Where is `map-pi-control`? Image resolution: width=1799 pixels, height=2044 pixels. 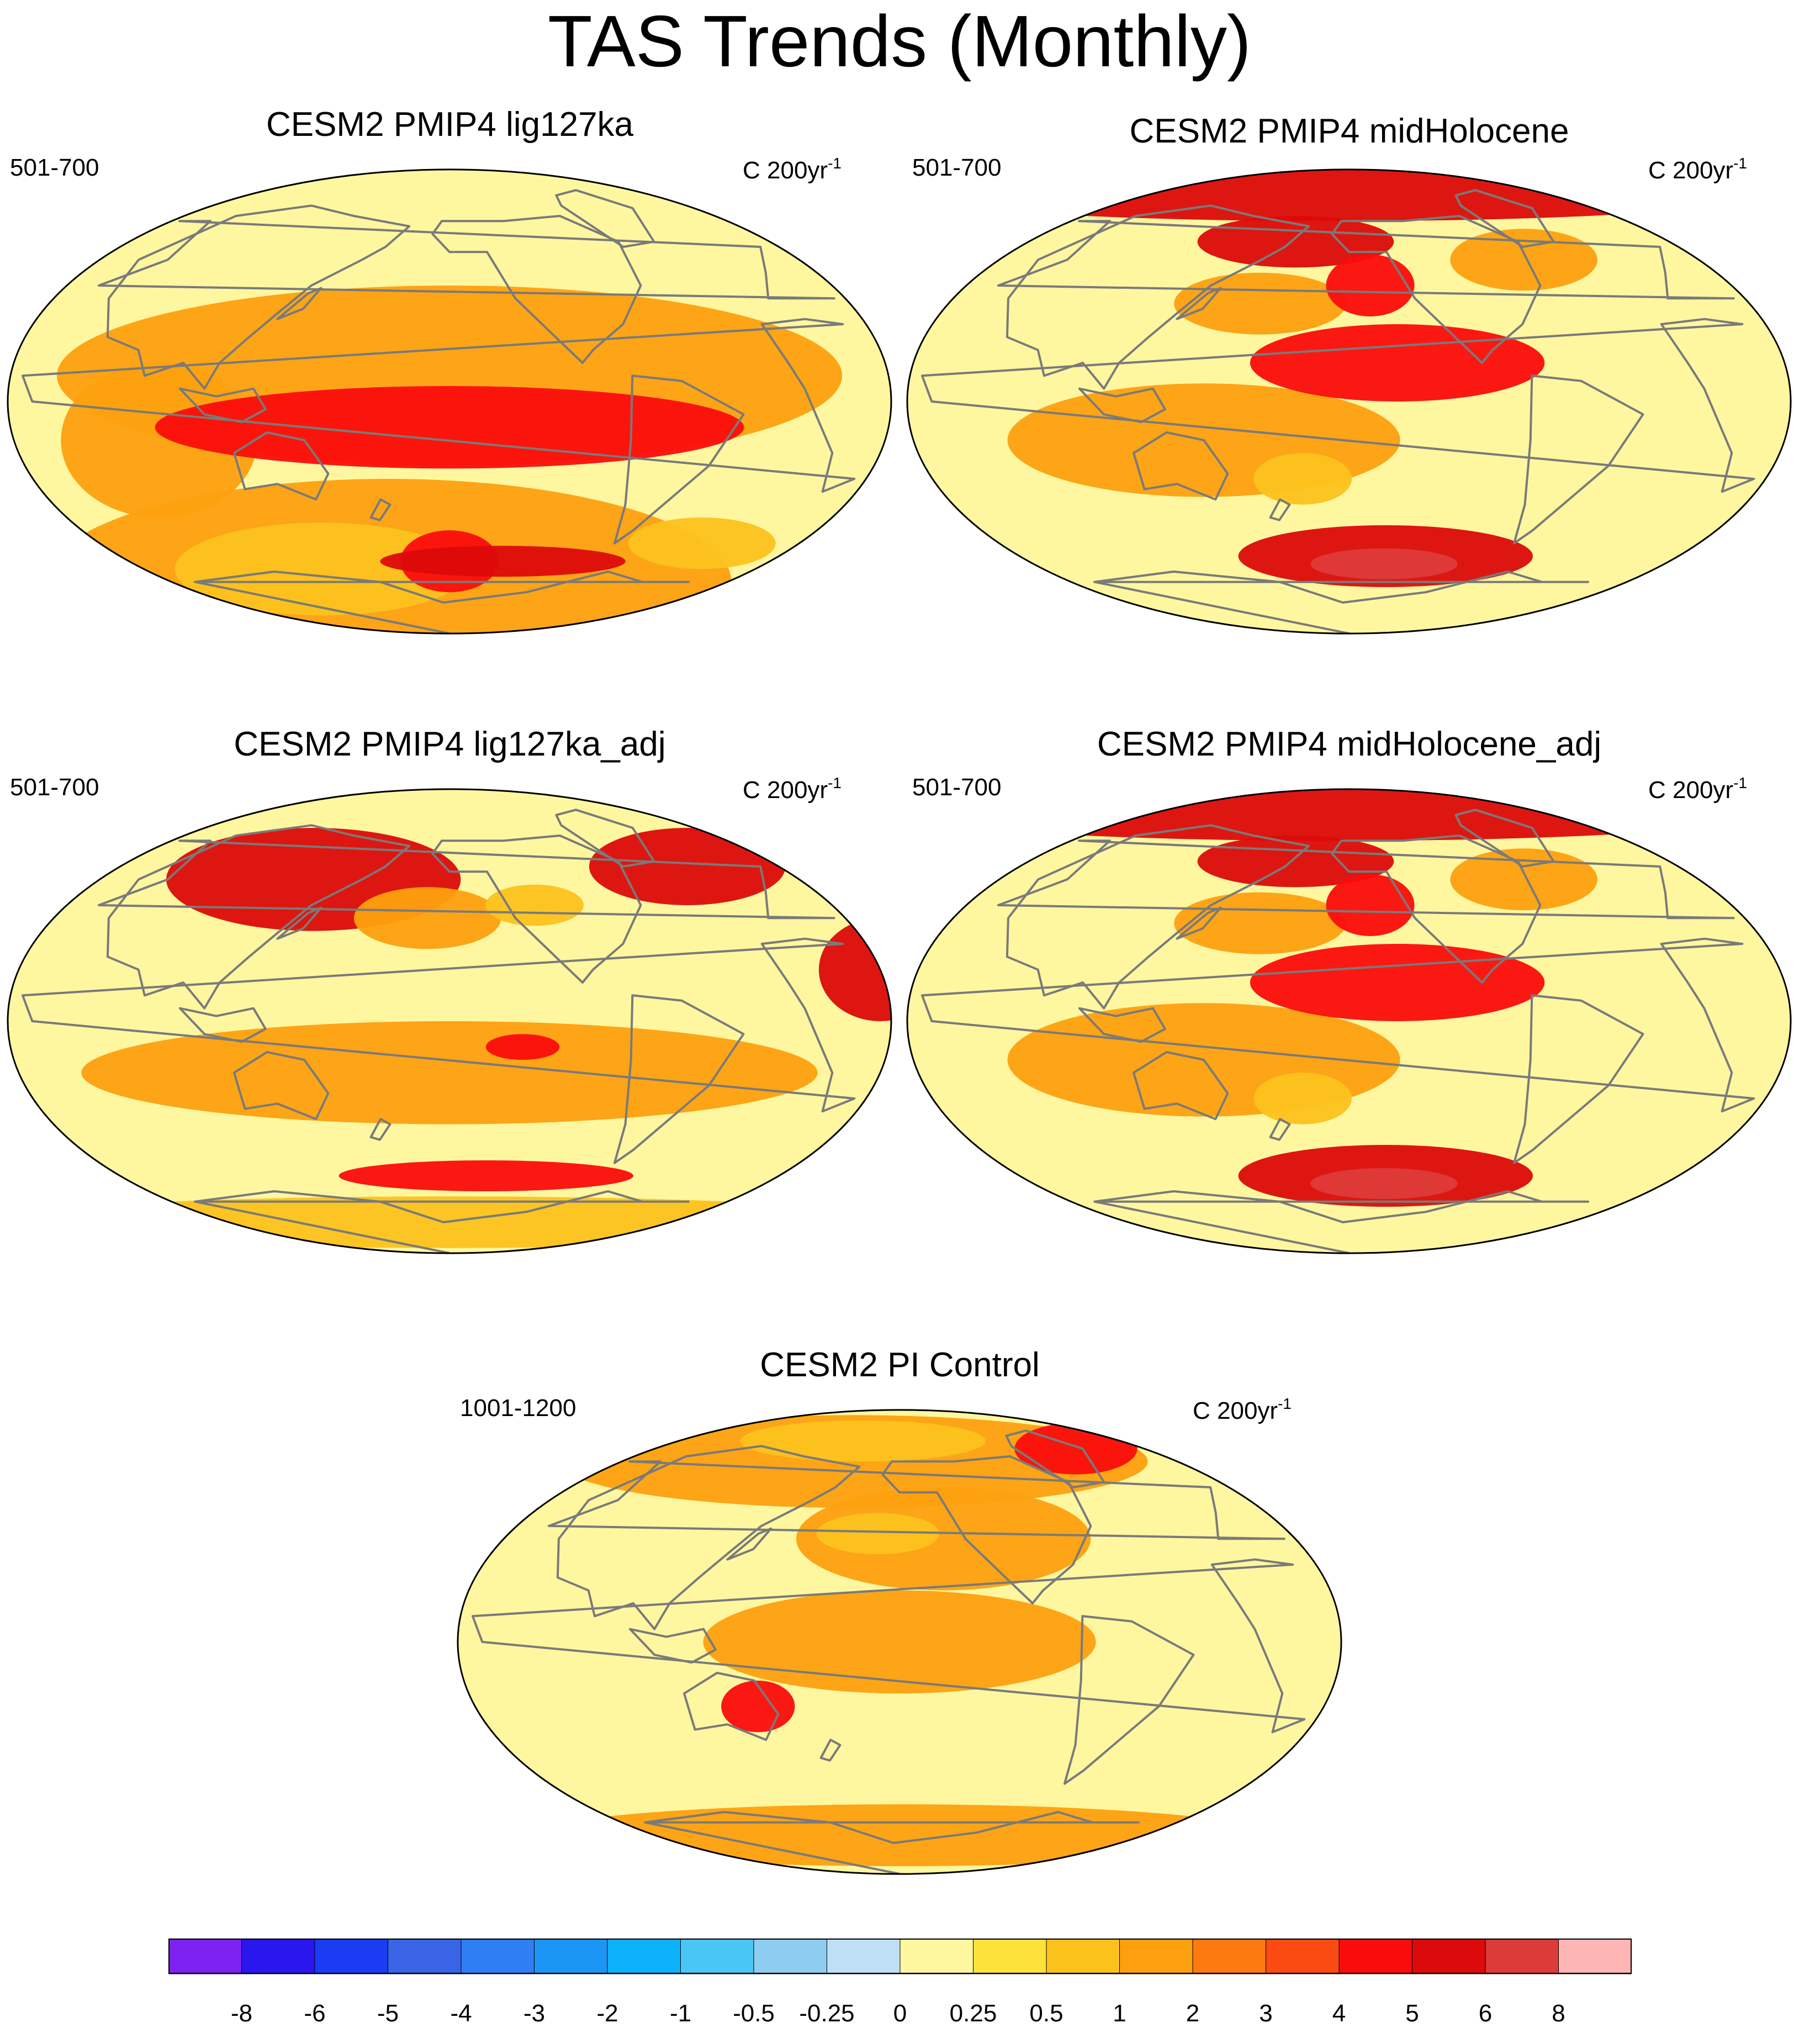 map-pi-control is located at coordinates (900, 1641).